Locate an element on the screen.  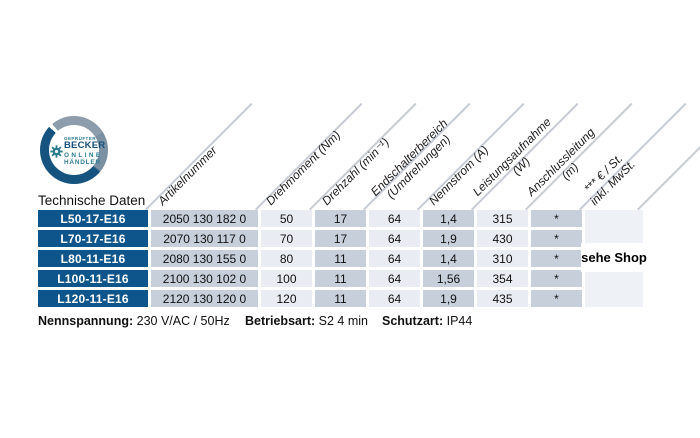
model-cell: L50-17-E16 is located at coordinates (93, 218).